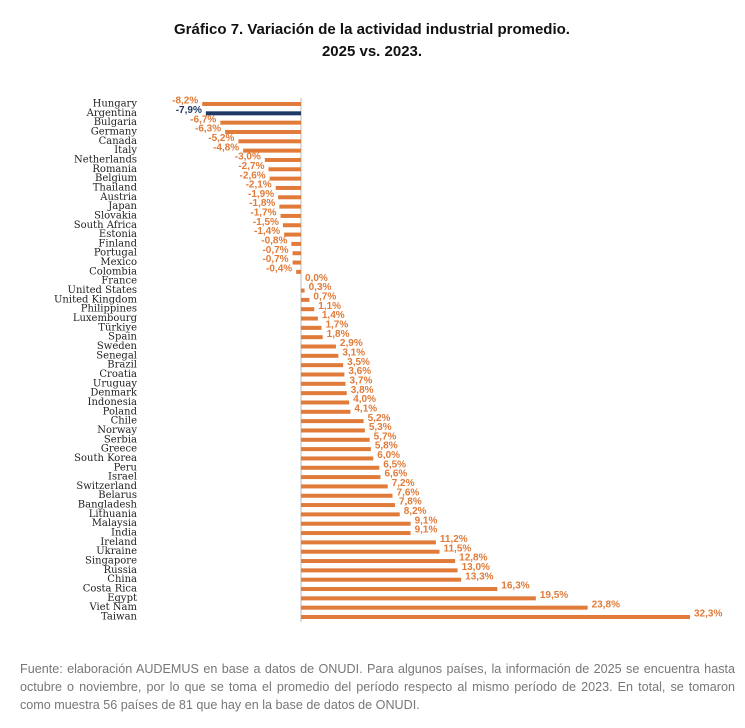 The image size is (745, 728). What do you see at coordinates (124, 533) in the screenshot?
I see `y-tick-label: India` at bounding box center [124, 533].